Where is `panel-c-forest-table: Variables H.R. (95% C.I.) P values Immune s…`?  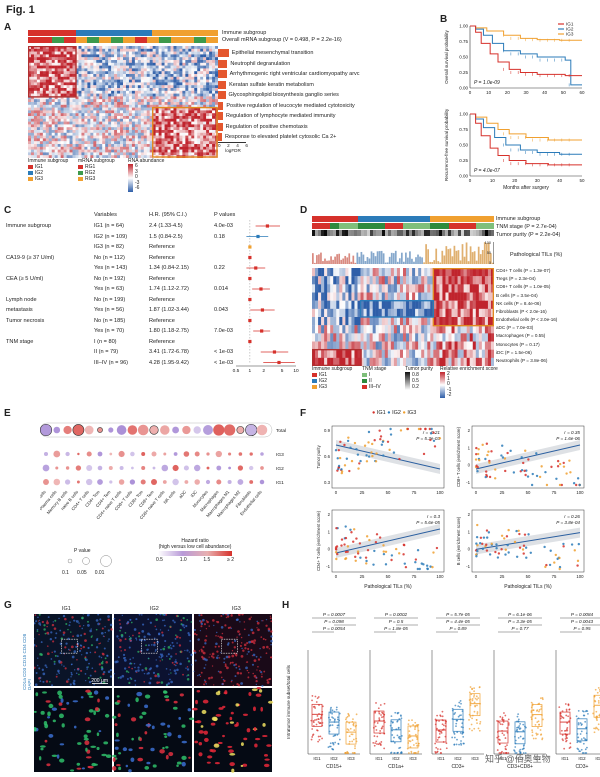
panel-c-forest-table: Variables H.R. (95% C.I.) P values Immune s… is located at coordinates (156, 289).